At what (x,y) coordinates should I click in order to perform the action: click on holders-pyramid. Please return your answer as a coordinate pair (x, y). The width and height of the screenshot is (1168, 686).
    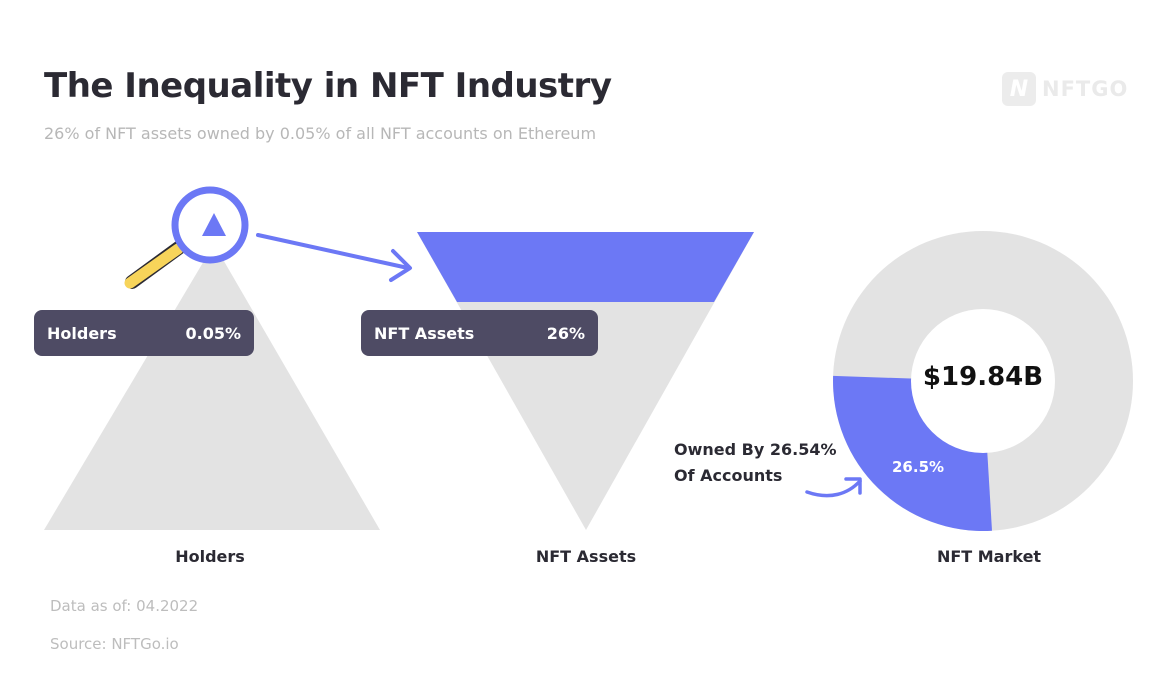
    Looking at the image, I should click on (212, 387).